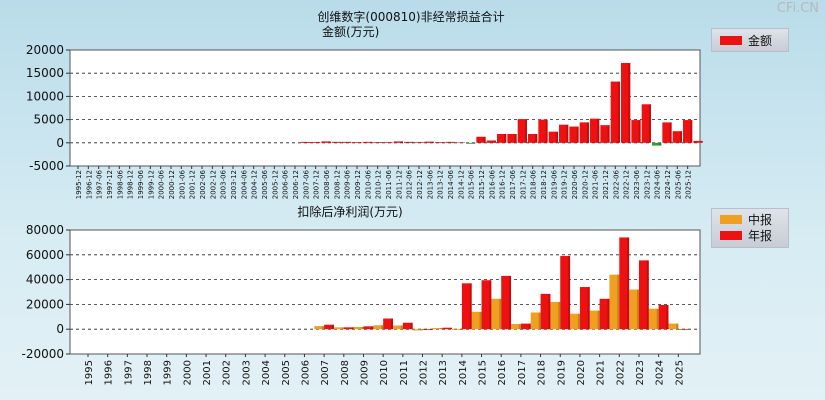  What do you see at coordinates (620, 372) in the screenshot?
I see `chart2-xtick-label: 2022` at bounding box center [620, 372].